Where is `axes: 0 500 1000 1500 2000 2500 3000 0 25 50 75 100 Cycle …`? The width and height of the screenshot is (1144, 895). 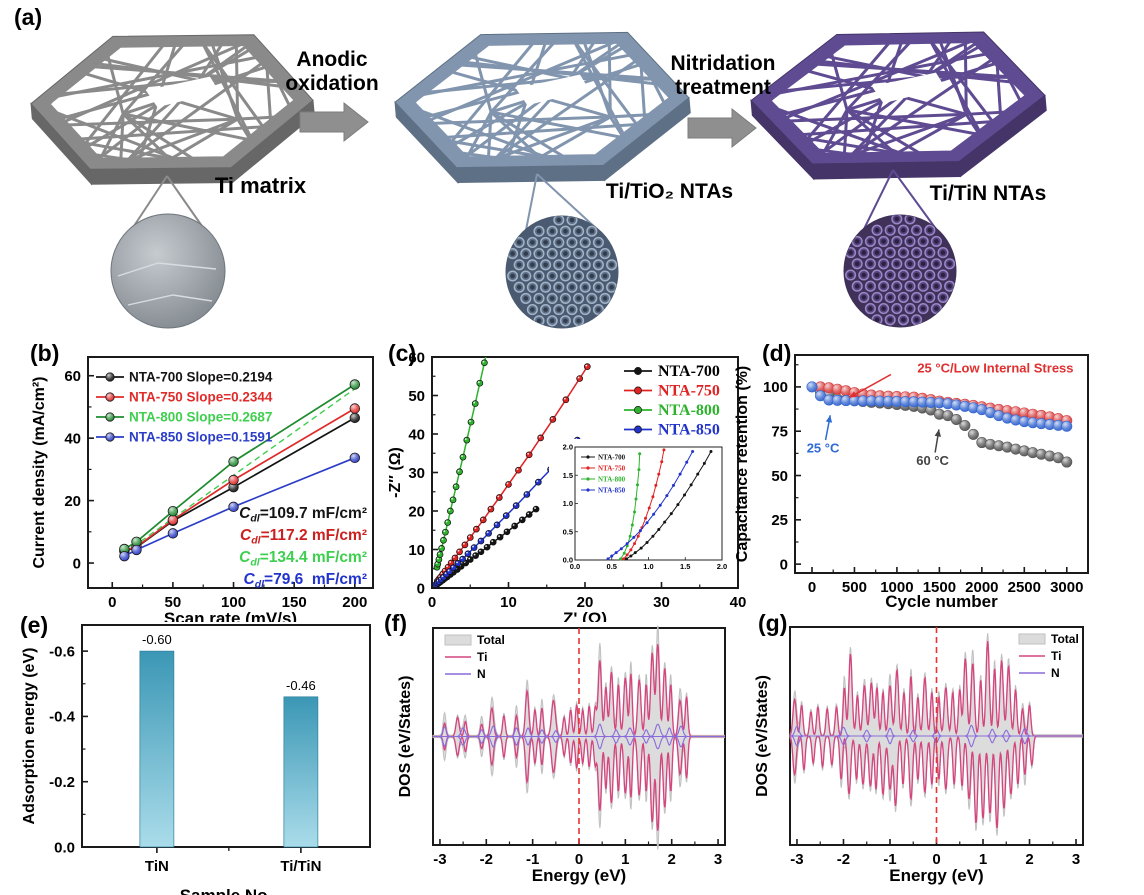 axes: 0 500 1000 1500 2000 2500 3000 0 25 50 75 100 Cycle … is located at coordinates (912, 482).